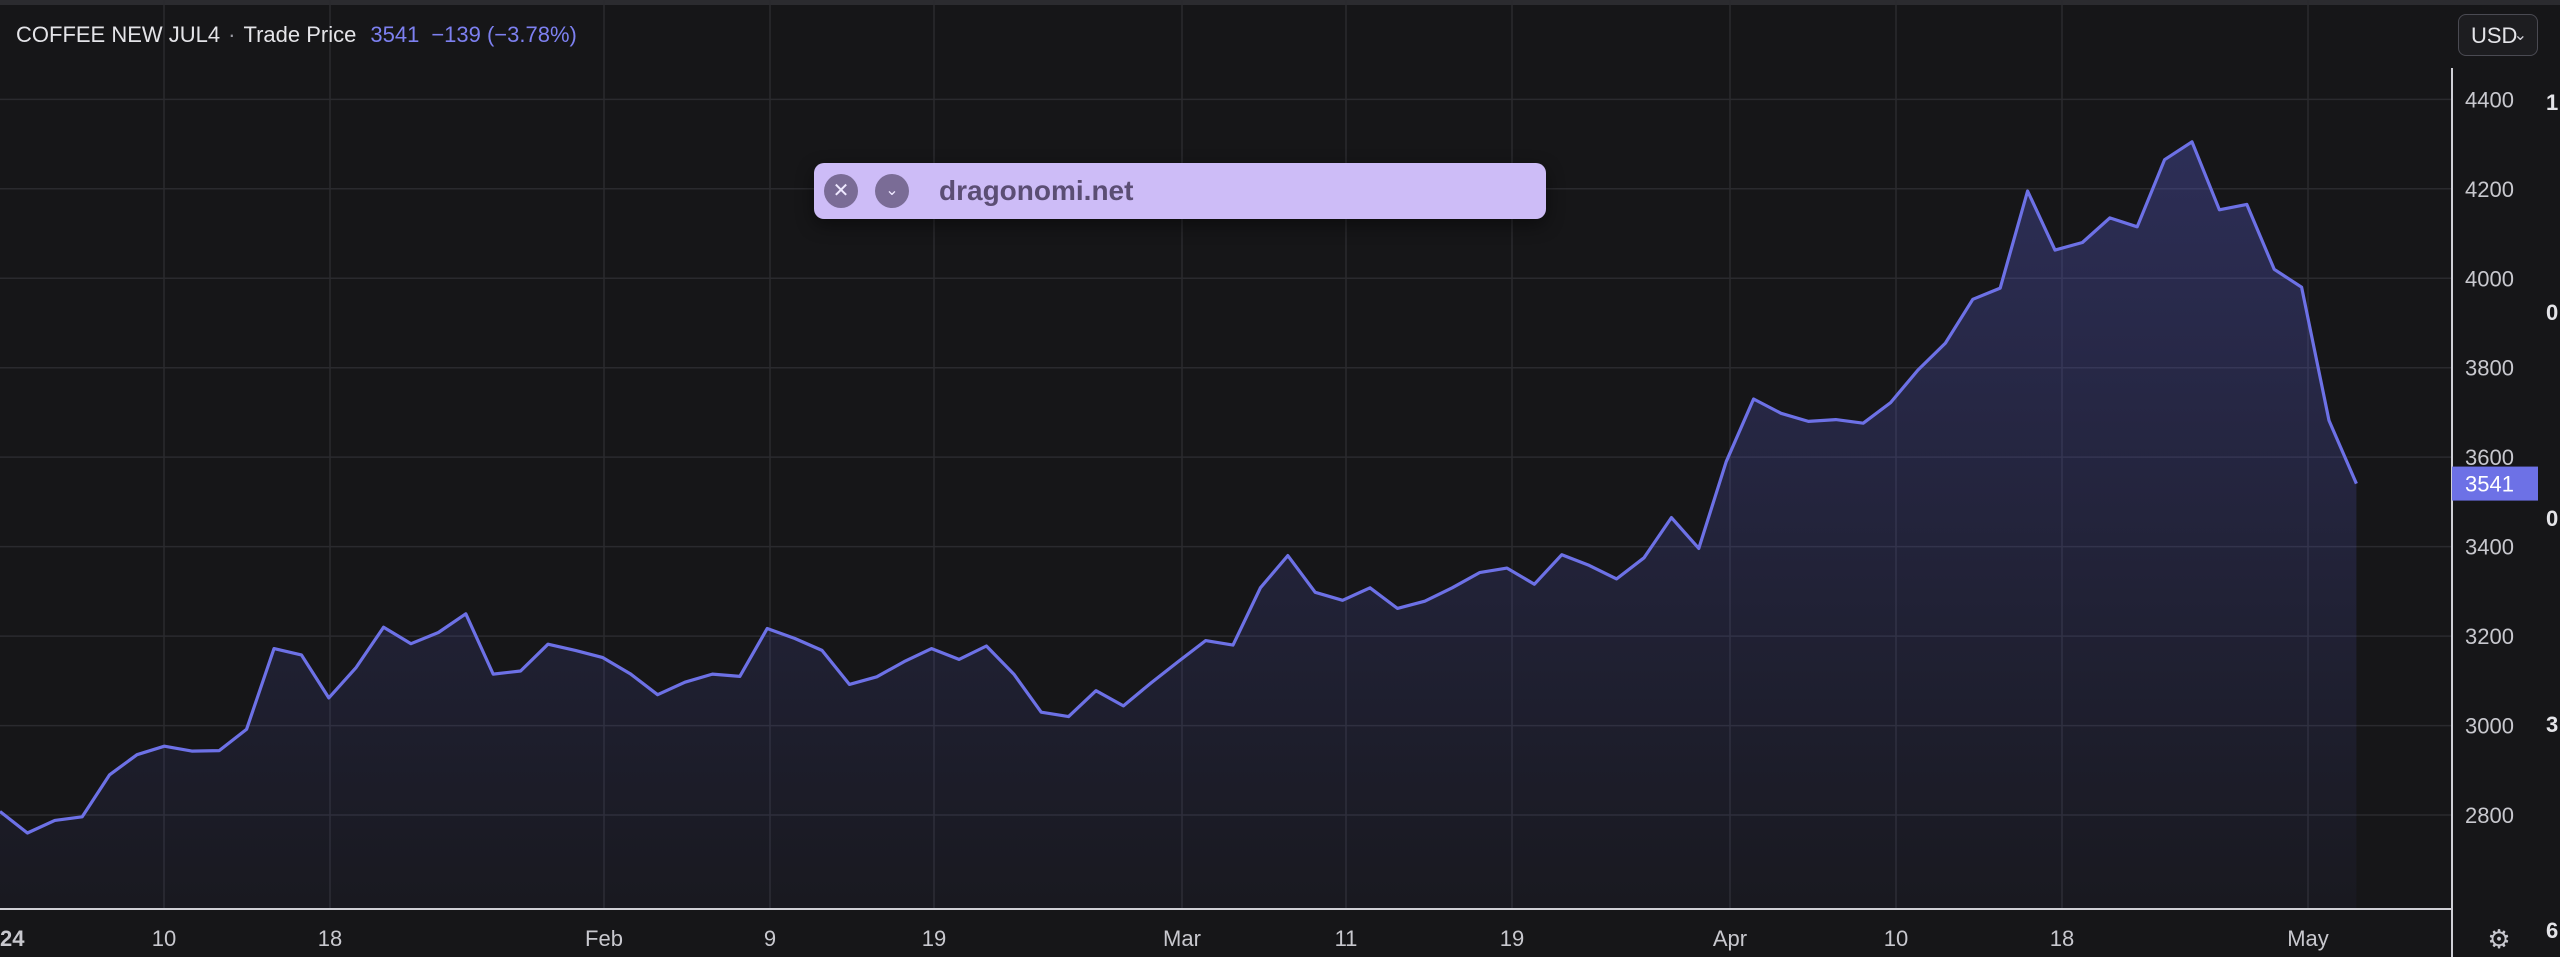  Describe the element at coordinates (2489, 547) in the screenshot. I see `y-tick-label: 3400` at that location.